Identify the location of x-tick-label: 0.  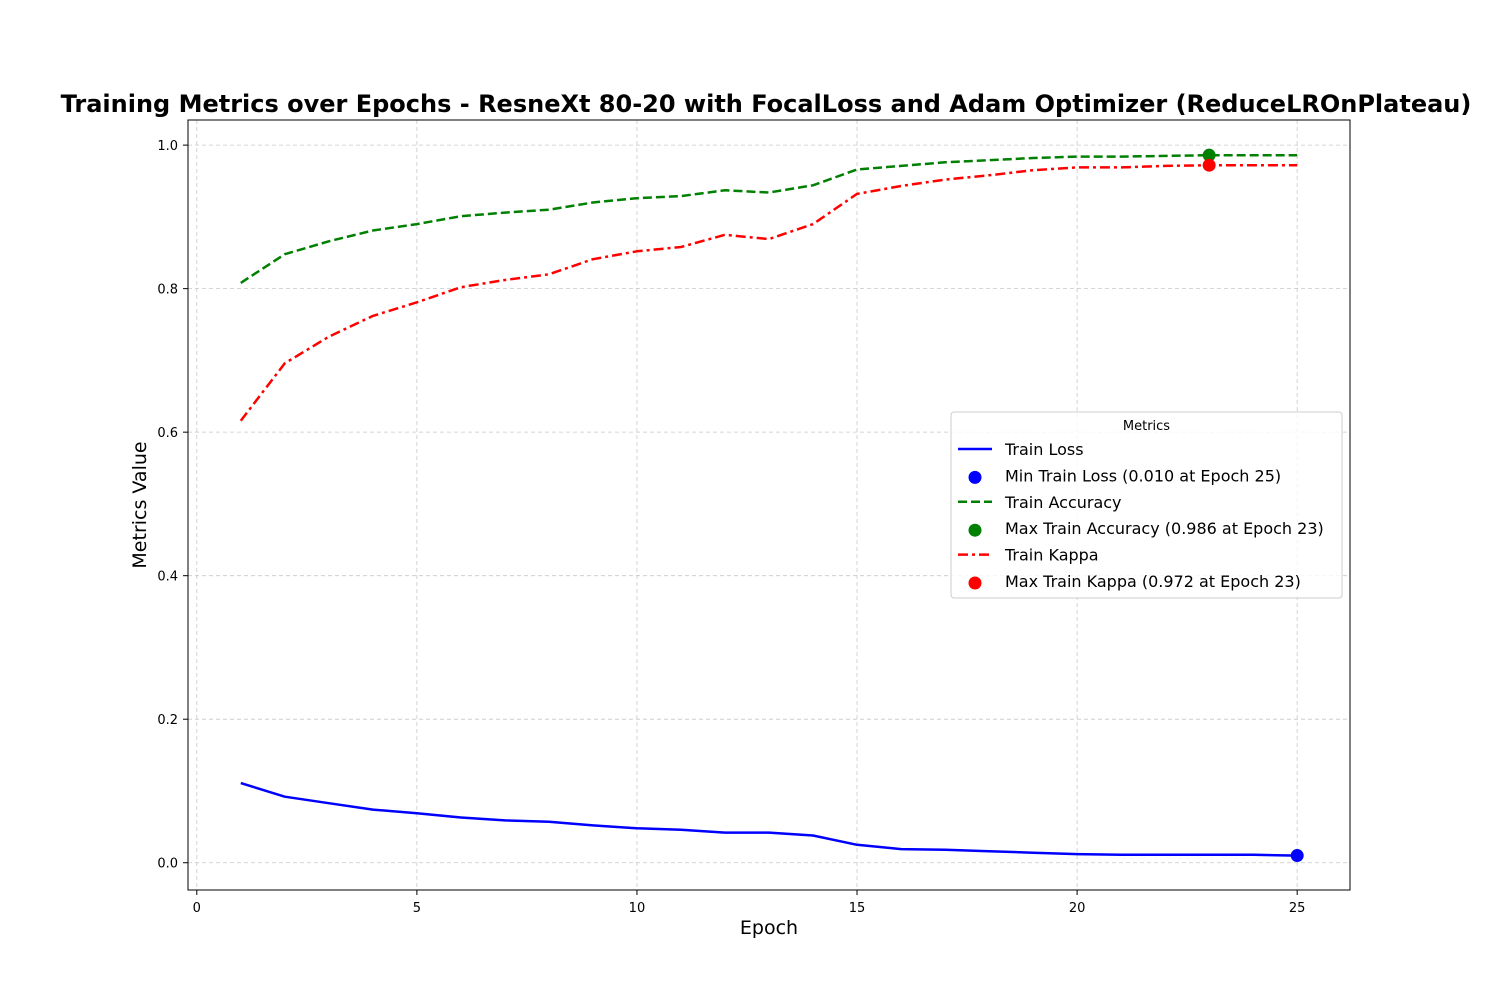
(197, 908).